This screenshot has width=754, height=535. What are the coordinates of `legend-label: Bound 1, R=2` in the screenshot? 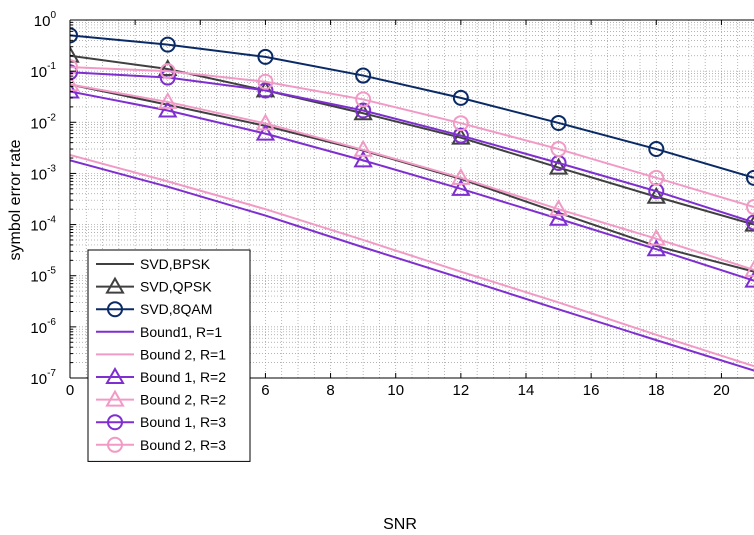 It's located at (183, 377).